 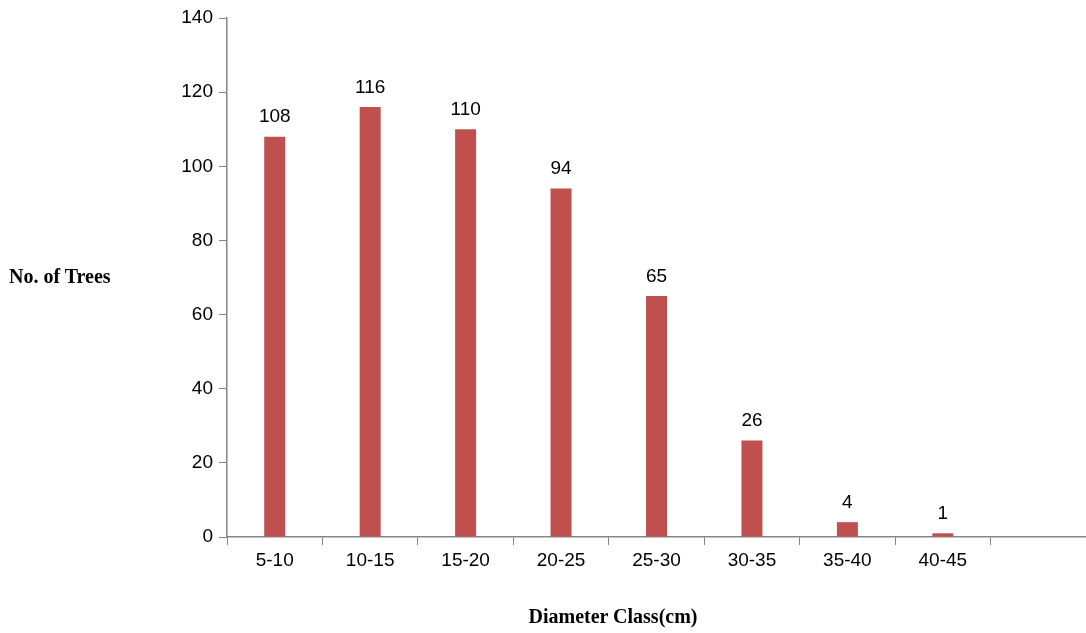 I want to click on y-tick-label: 20, so click(x=202, y=462).